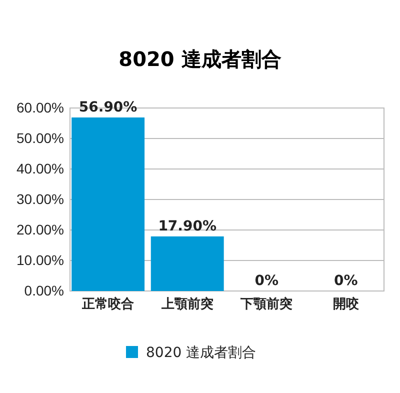 Image resolution: width=400 pixels, height=393 pixels. Describe the element at coordinates (44, 290) in the screenshot. I see `y-tick-label: 0.00%` at that location.